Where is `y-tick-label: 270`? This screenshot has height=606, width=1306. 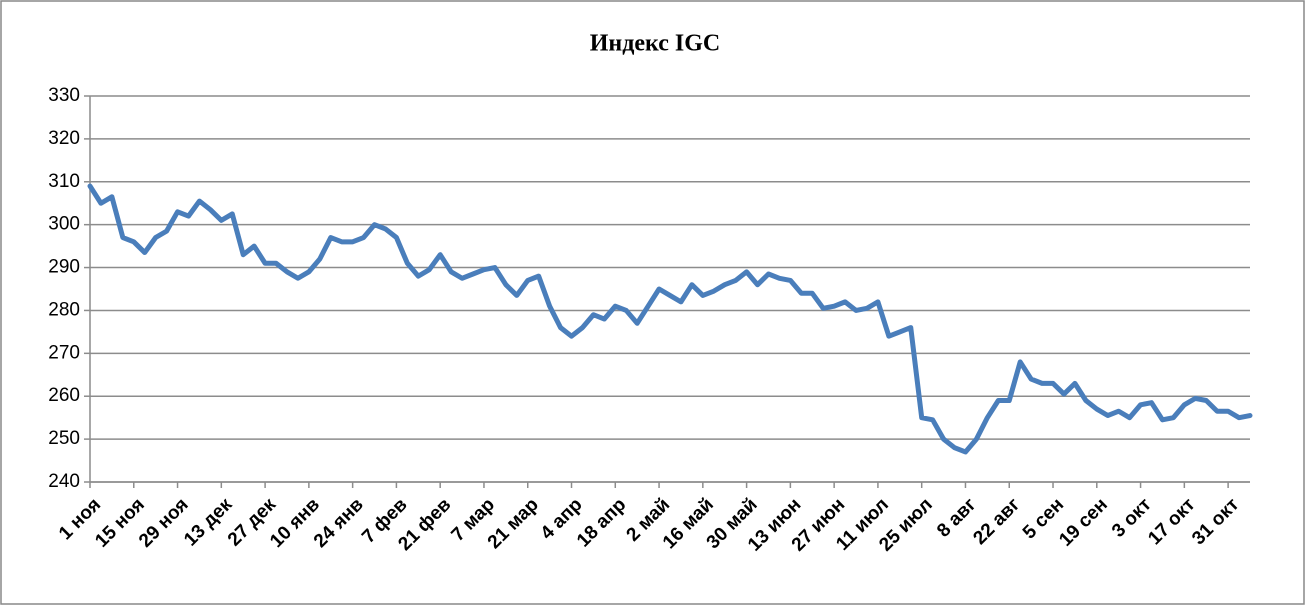 y-tick-label: 270 is located at coordinates (64, 352).